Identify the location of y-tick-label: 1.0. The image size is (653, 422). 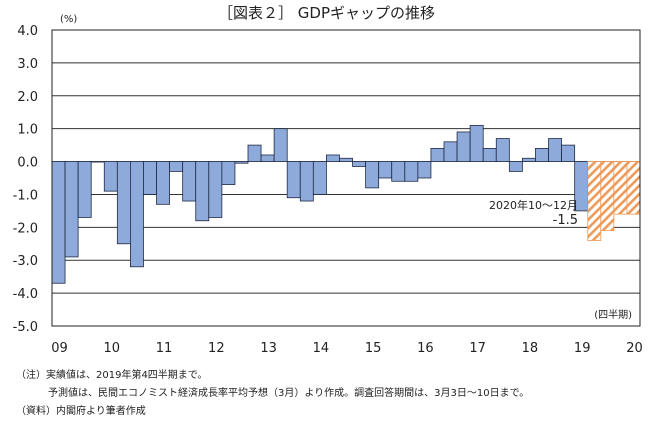
(27, 130).